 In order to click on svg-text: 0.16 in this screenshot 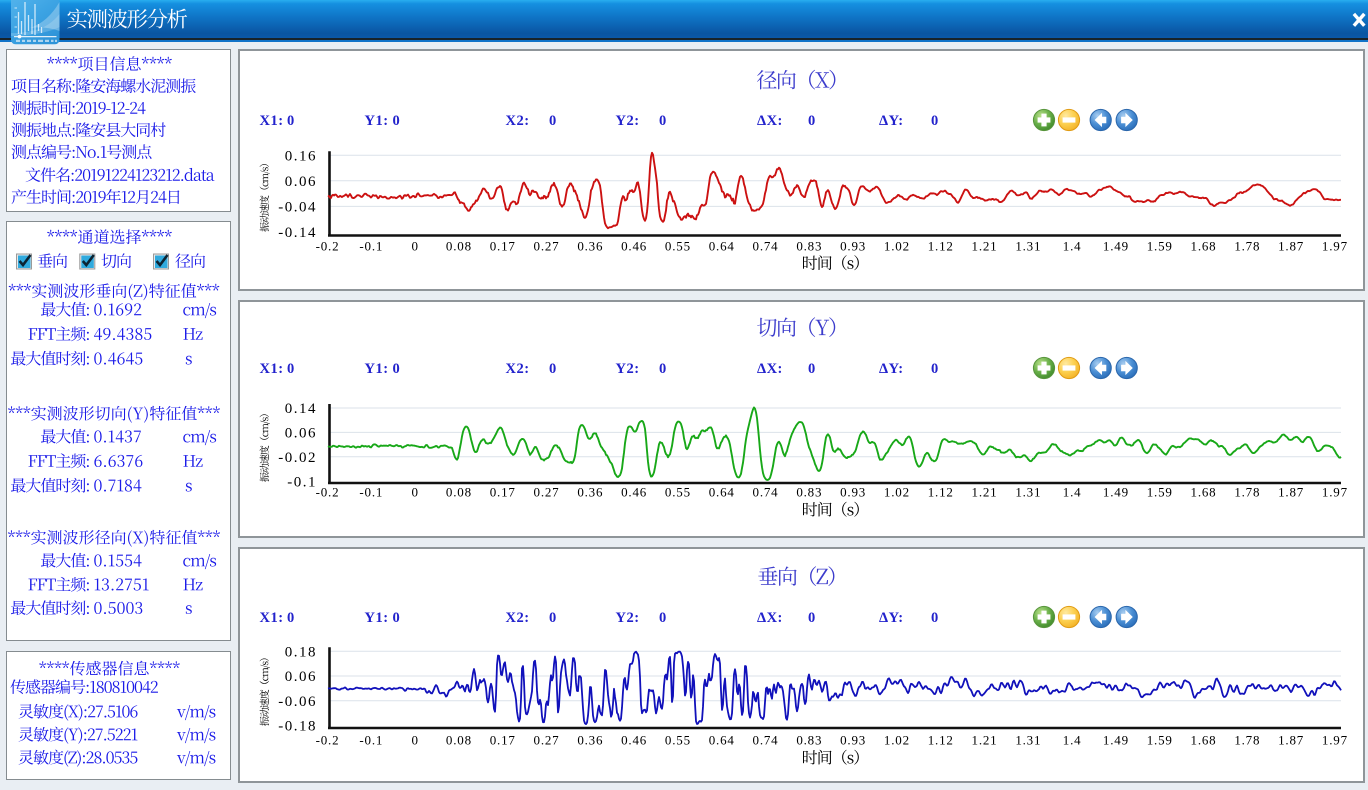, I will do `click(301, 156)`.